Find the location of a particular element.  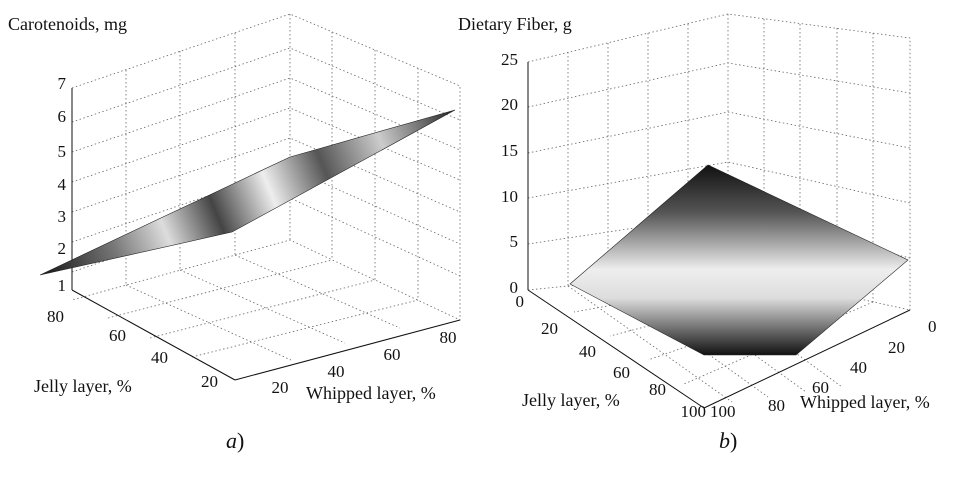

x-axis-label-b: Whipped layer, % is located at coordinates (865, 402).